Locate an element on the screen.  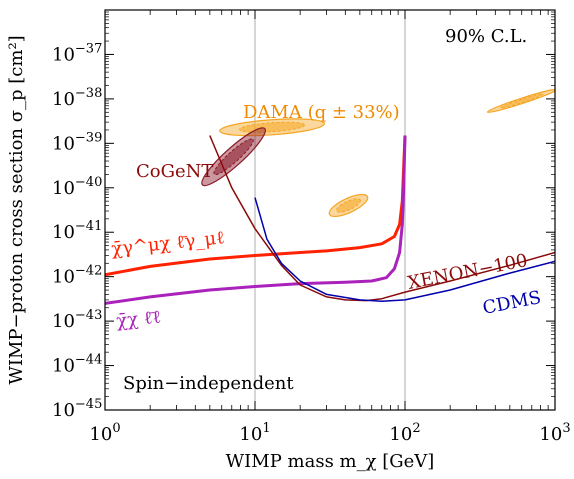
xenon-label: XENON−100 is located at coordinates (467, 272).